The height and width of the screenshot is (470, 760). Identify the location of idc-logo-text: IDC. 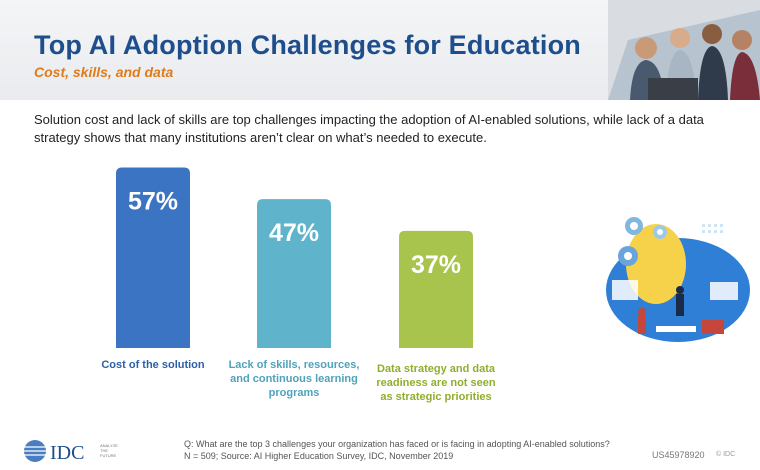
(67, 453).